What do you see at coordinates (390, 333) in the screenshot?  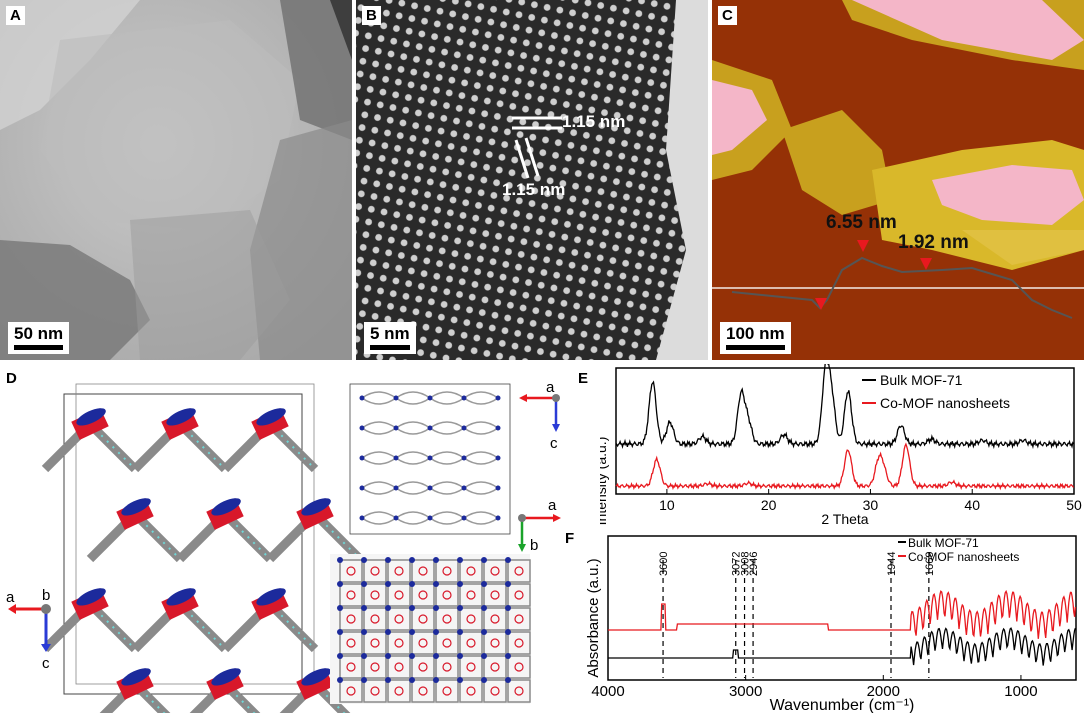 I see `scale-bar-b-text: 5 nm` at bounding box center [390, 333].